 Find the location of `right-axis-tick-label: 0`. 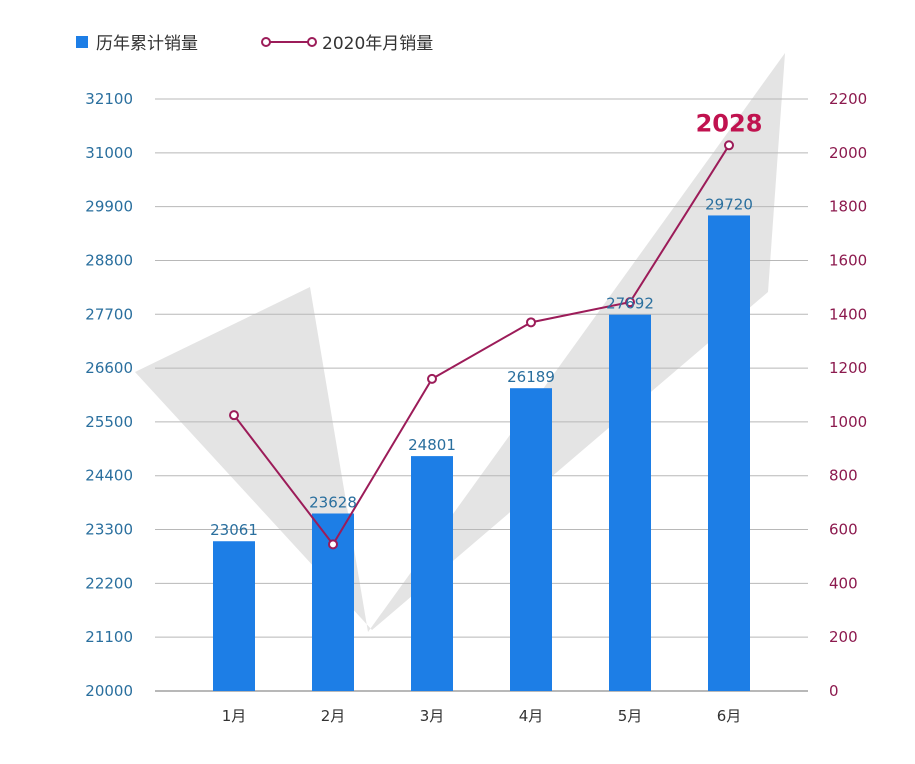

right-axis-tick-label: 0 is located at coordinates (834, 691).